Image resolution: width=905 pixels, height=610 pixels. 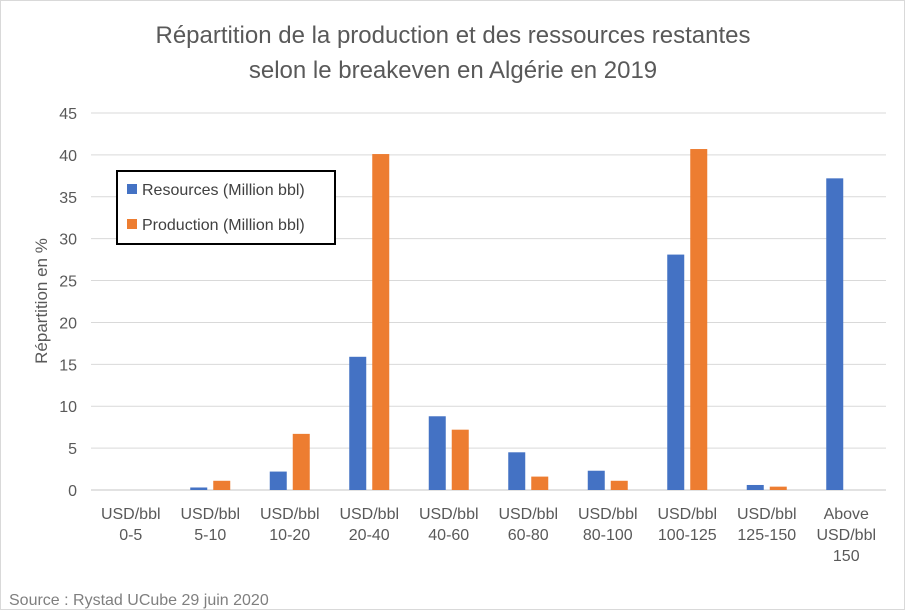 What do you see at coordinates (608, 535) in the screenshot?
I see `x-tick-label: 80-100` at bounding box center [608, 535].